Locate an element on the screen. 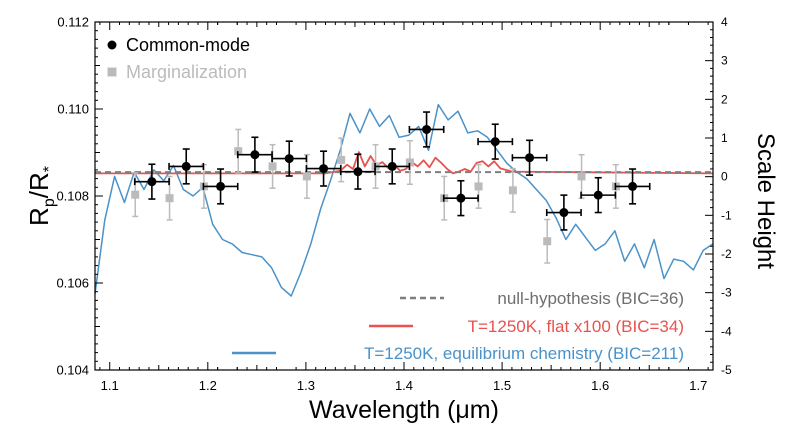 This screenshot has height=444, width=789. y-label-slash-r: /R is located at coordinates (39, 185).